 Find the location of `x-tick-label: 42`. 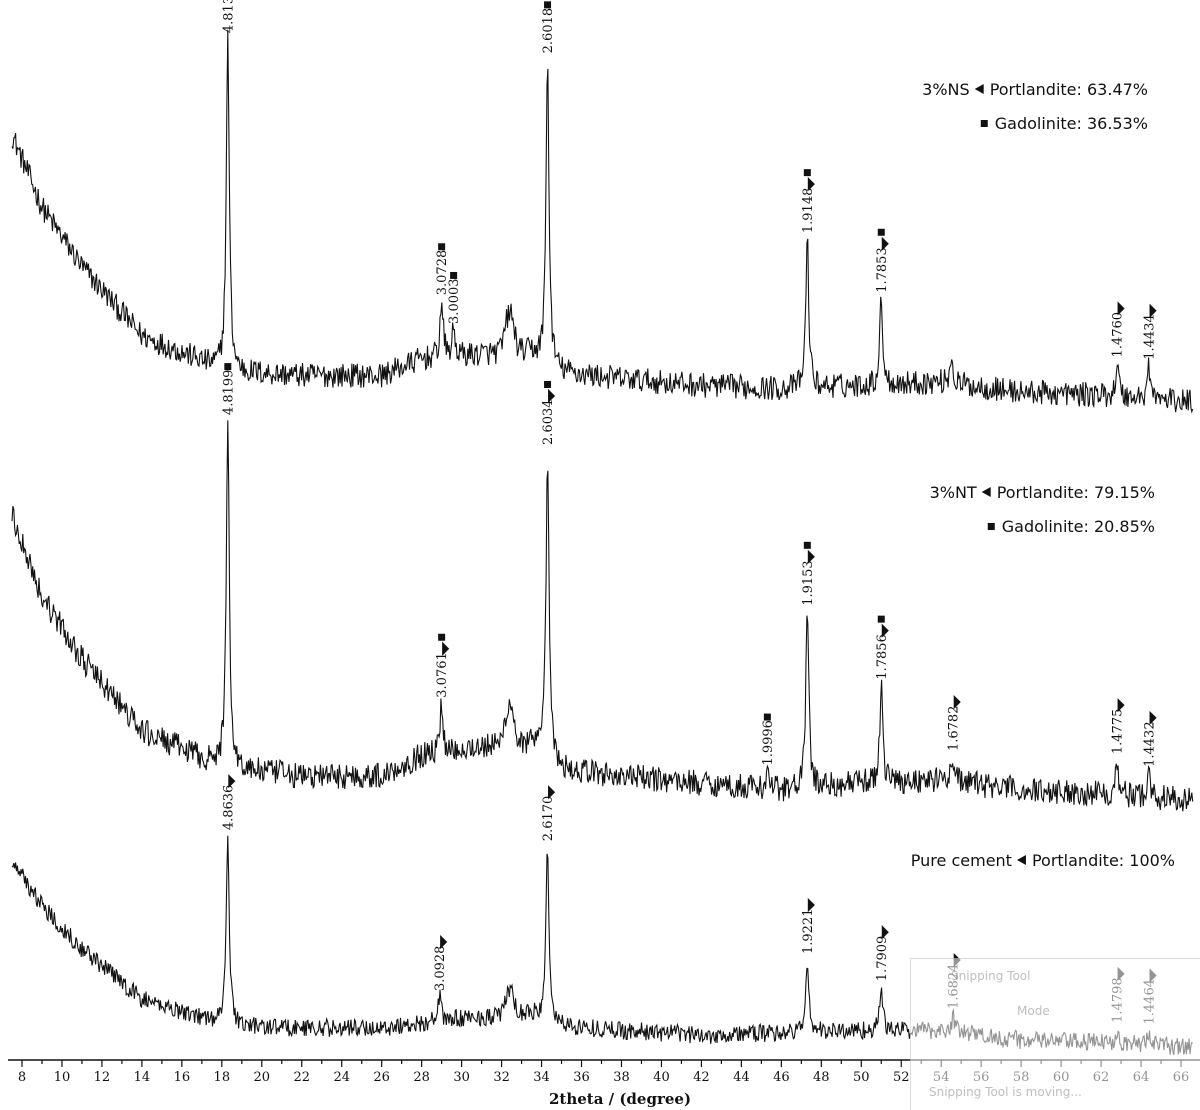

x-tick-label: 42 is located at coordinates (701, 1077).